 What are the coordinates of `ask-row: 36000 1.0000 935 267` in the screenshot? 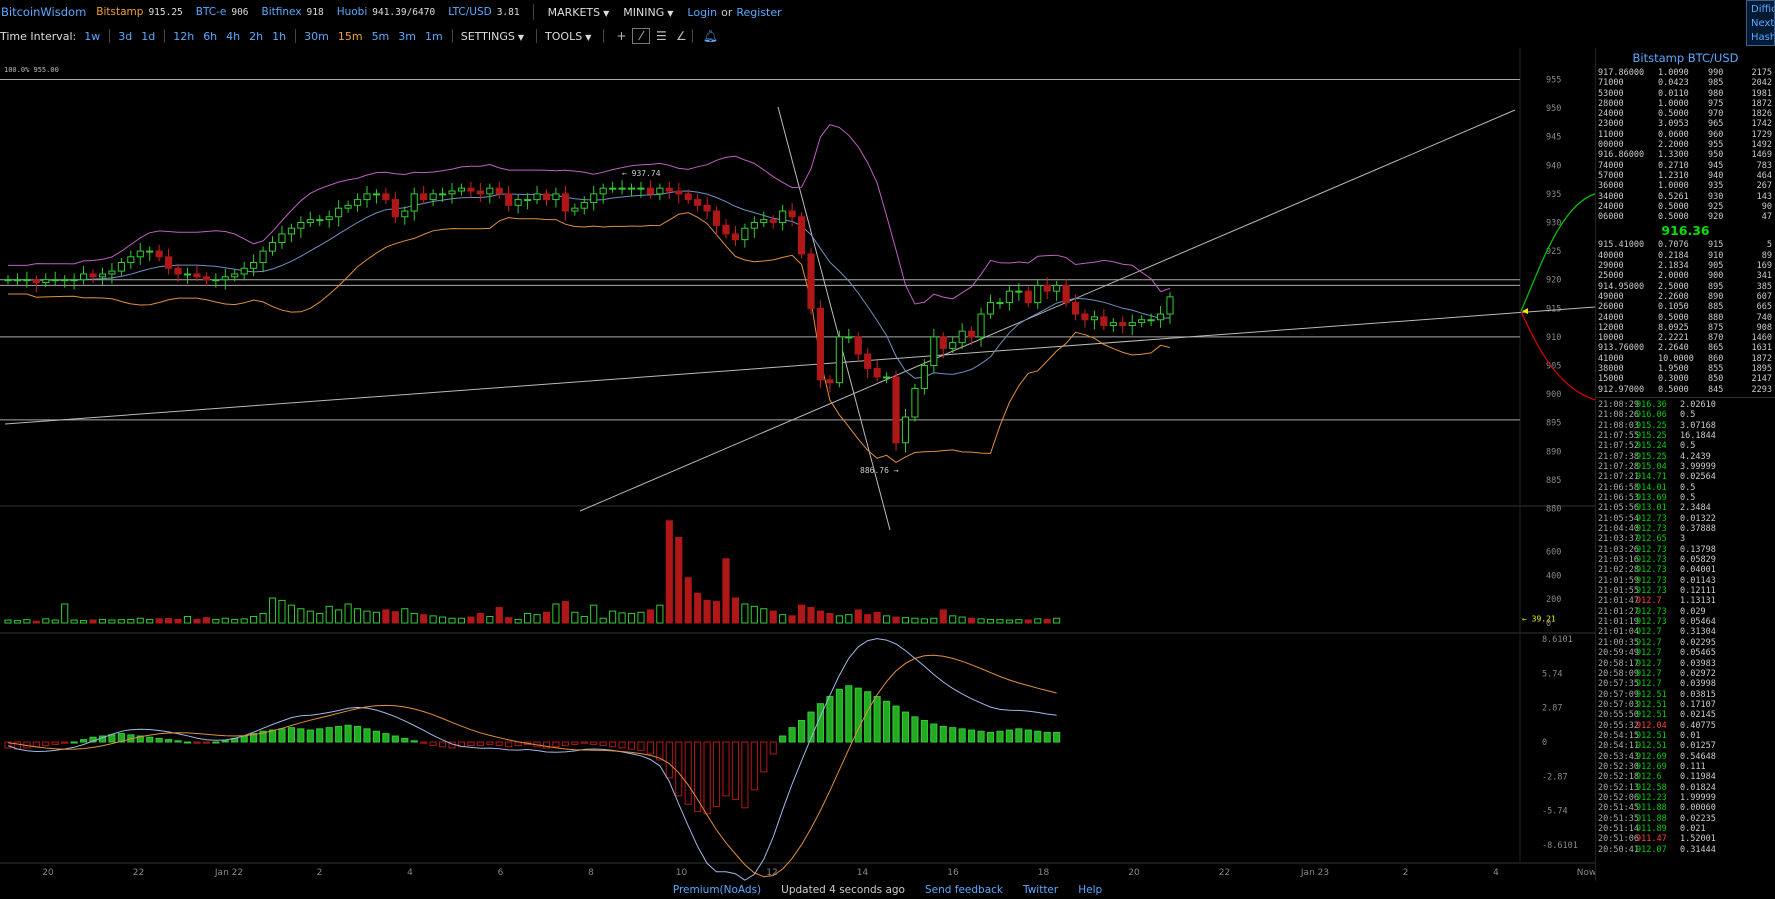 It's located at (1685, 186).